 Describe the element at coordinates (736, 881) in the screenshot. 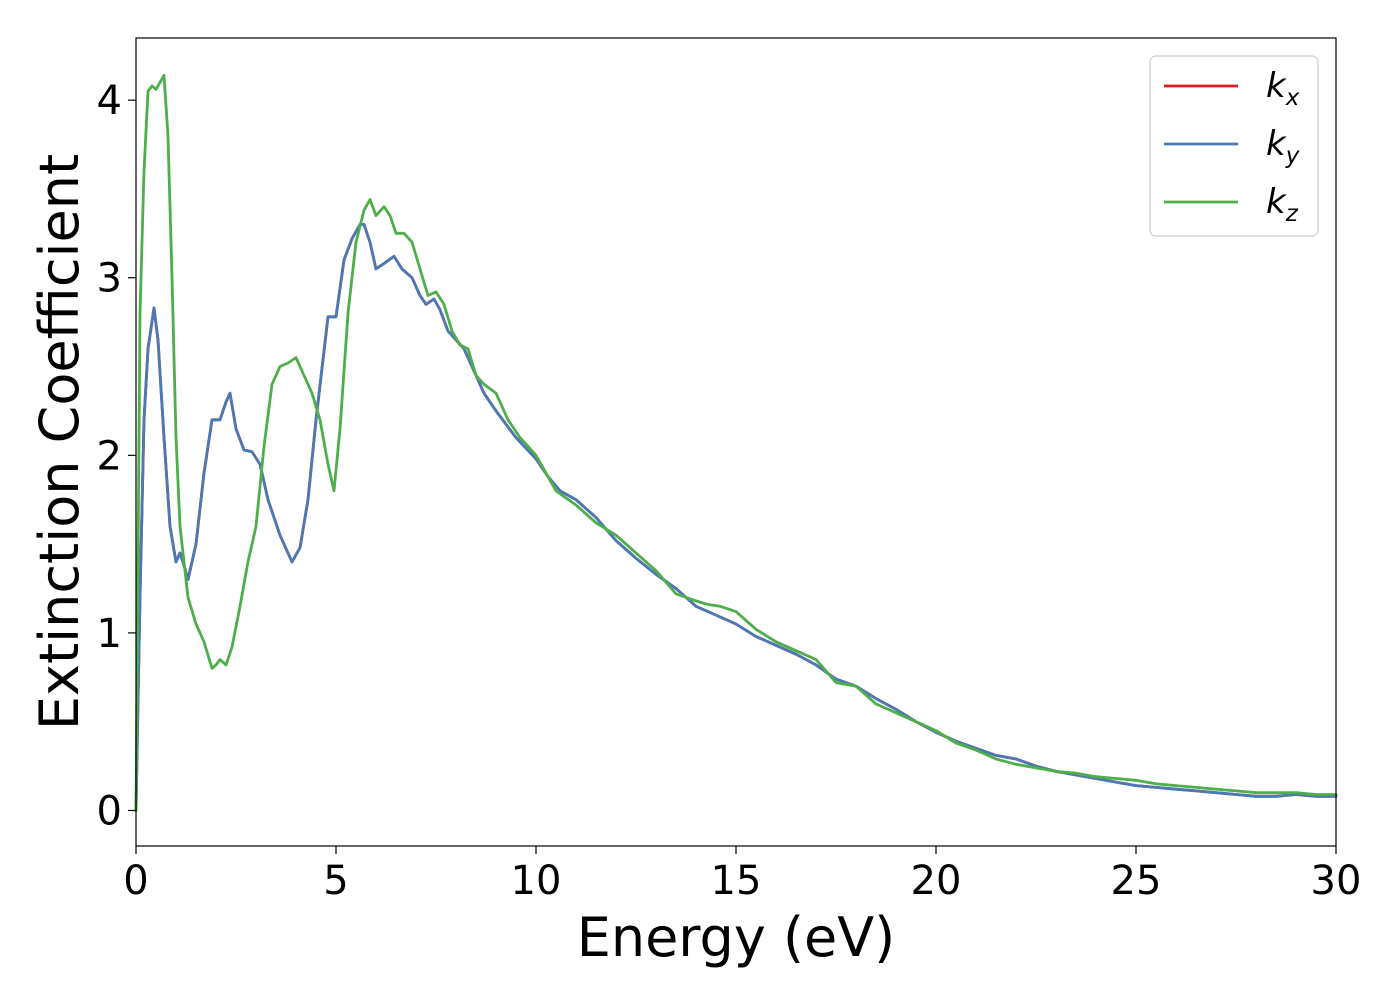

I see `x-tick-label: 15` at that location.